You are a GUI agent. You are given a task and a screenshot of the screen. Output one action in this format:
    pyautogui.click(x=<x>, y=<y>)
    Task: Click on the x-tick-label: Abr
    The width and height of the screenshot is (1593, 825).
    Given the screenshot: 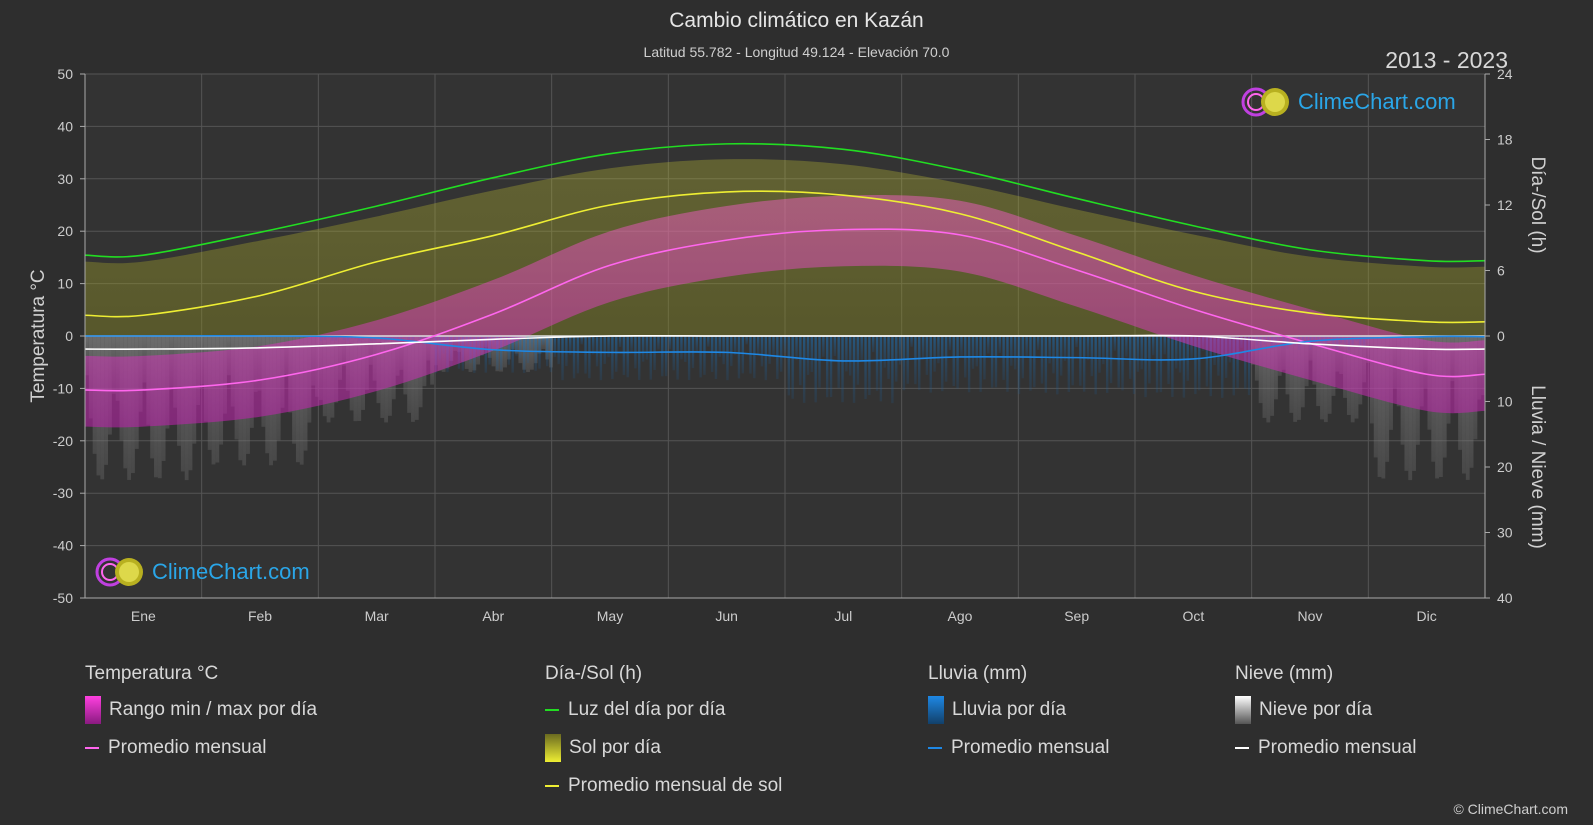 What is the action you would take?
    pyautogui.click(x=493, y=616)
    